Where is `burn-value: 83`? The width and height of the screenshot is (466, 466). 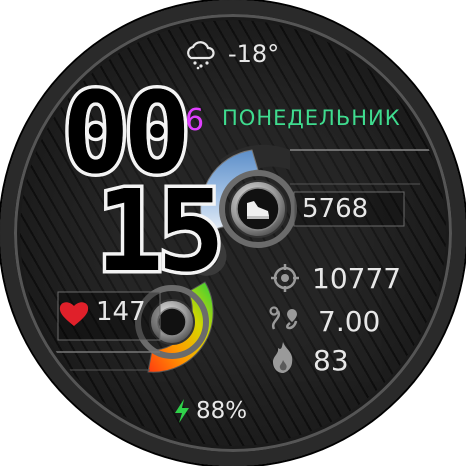 burn-value: 83 is located at coordinates (331, 360).